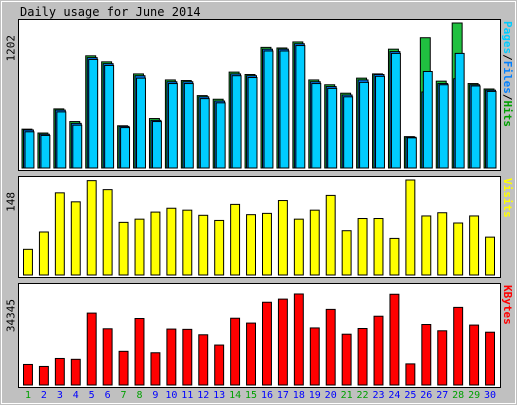 The image size is (517, 405). Describe the element at coordinates (442, 395) in the screenshot. I see `day-label-27: 27` at that location.